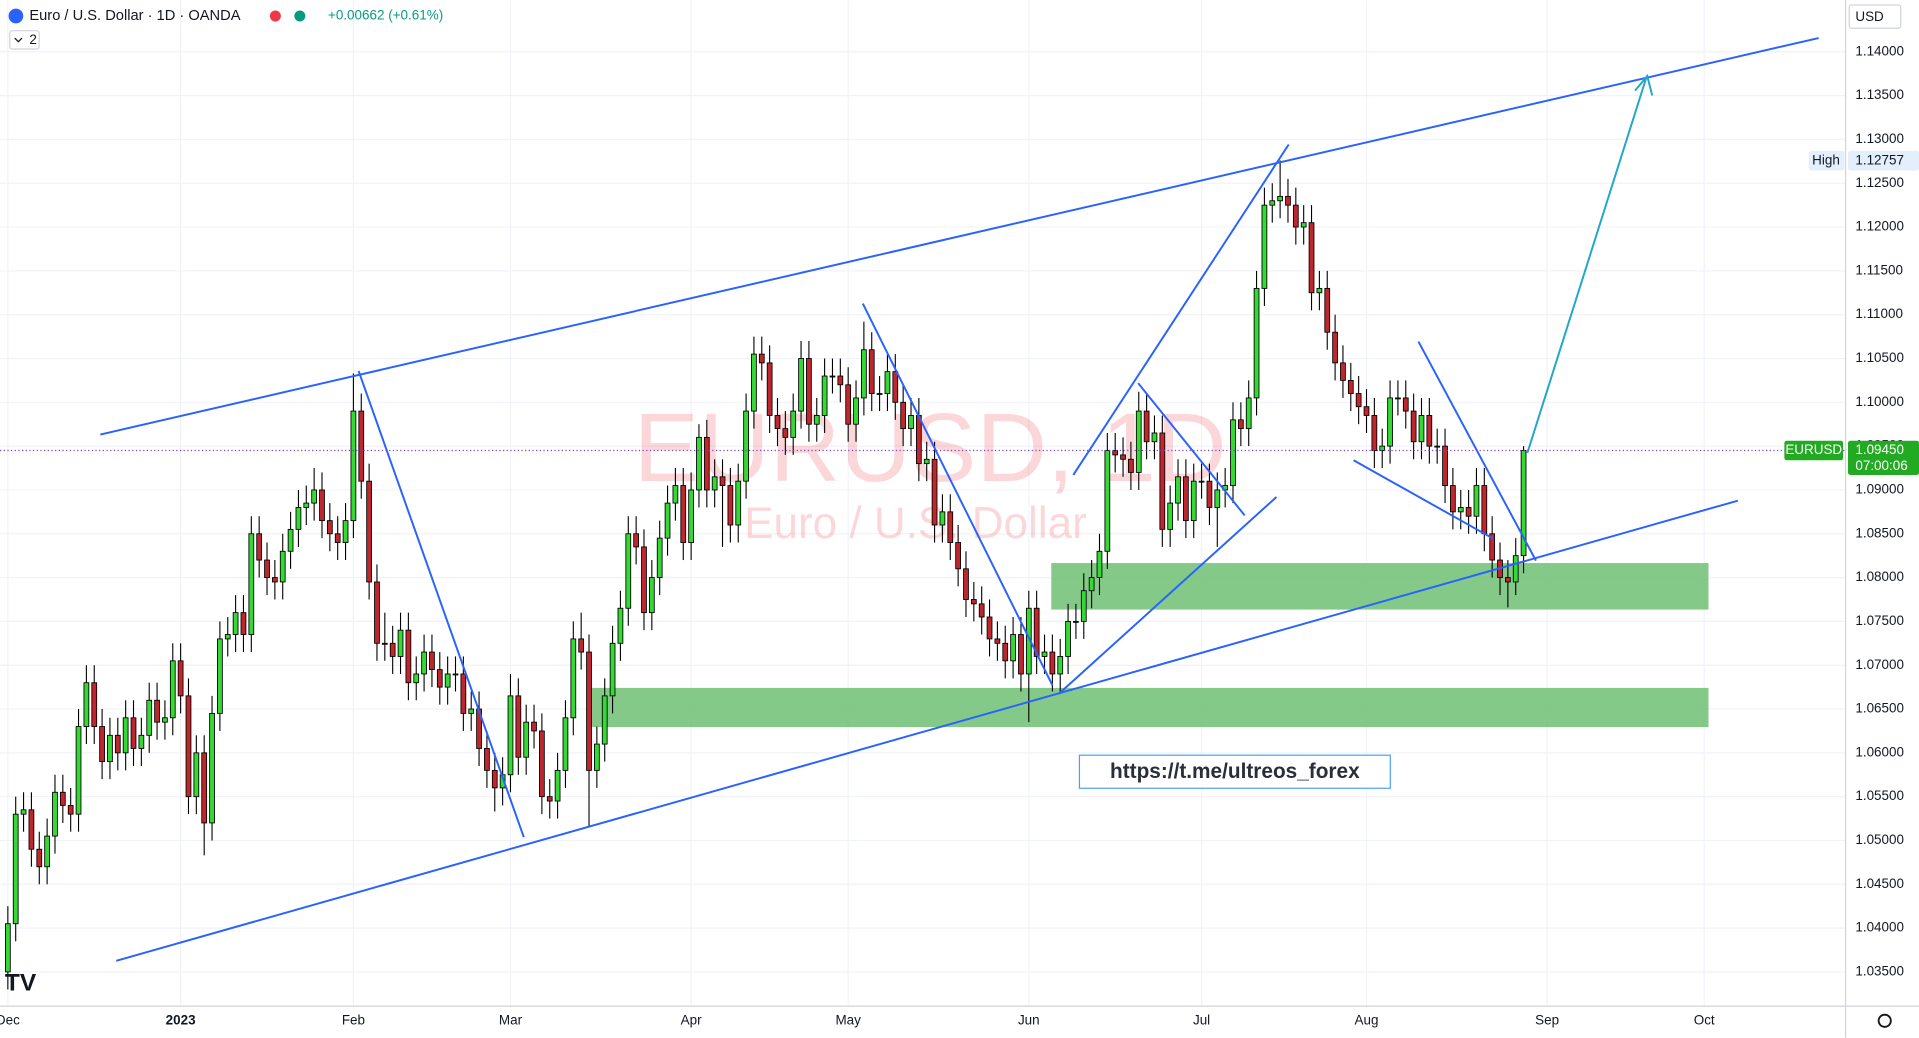  Describe the element at coordinates (1879, 664) in the screenshot. I see `y-tick-label: 1.07000` at that location.